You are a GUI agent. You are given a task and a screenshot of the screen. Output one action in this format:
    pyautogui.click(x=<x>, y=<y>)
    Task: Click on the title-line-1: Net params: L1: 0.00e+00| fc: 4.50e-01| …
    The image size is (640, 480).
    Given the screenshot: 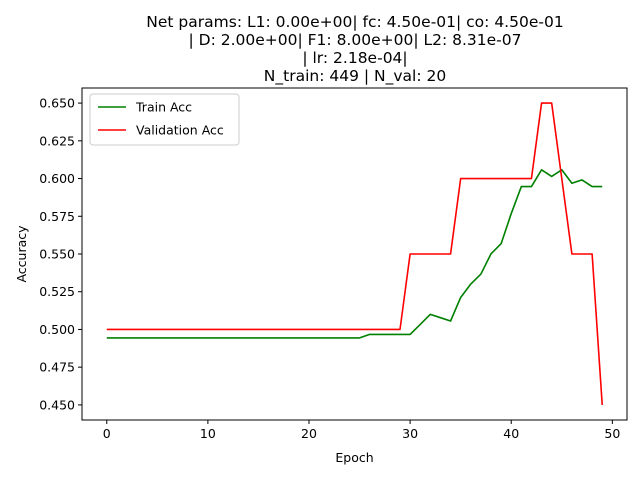 What is the action you would take?
    pyautogui.click(x=354, y=22)
    